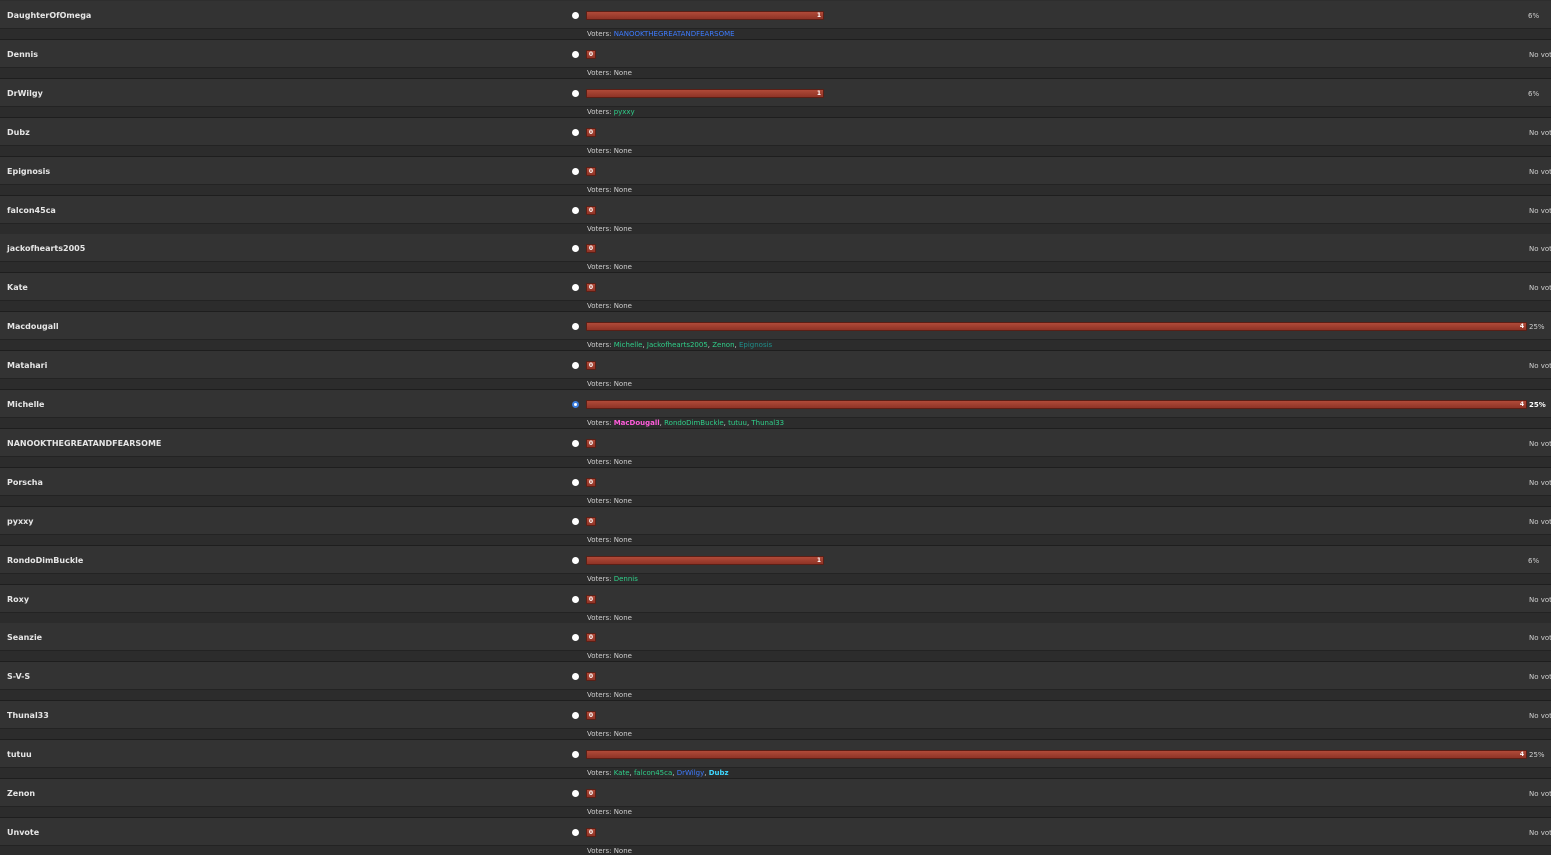 This screenshot has height=855, width=1551. Describe the element at coordinates (19, 755) in the screenshot. I see `option-name: tutuu` at that location.